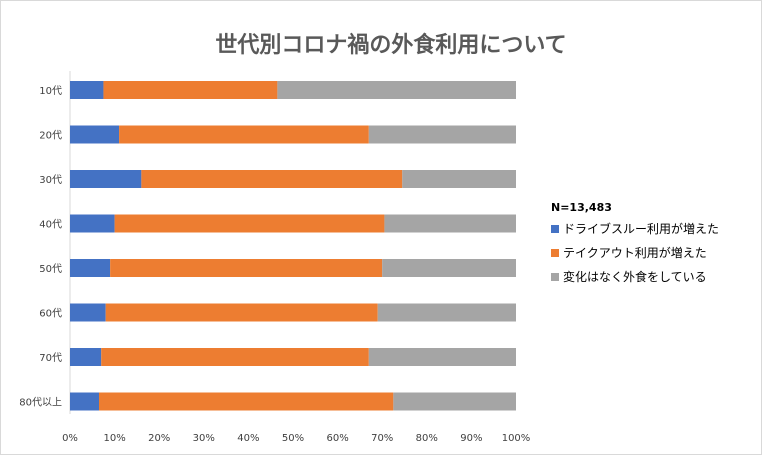 The height and width of the screenshot is (456, 762). Describe the element at coordinates (40, 403) in the screenshot. I see `category-label: 80代以上` at that location.